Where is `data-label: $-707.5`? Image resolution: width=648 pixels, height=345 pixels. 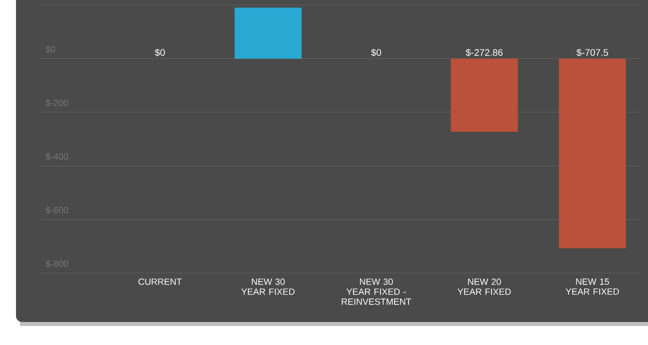
data-label: $-707.5 is located at coordinates (592, 52).